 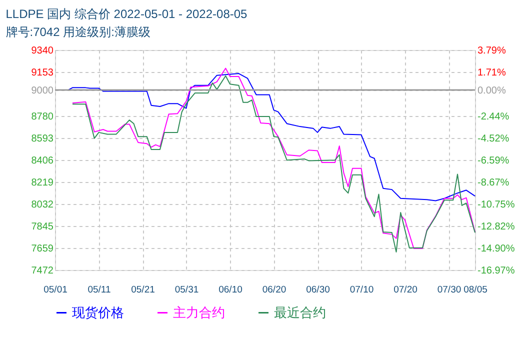 What do you see at coordinates (494, 117) in the screenshot?
I see `y2-tick-label: -2.44%` at bounding box center [494, 117].